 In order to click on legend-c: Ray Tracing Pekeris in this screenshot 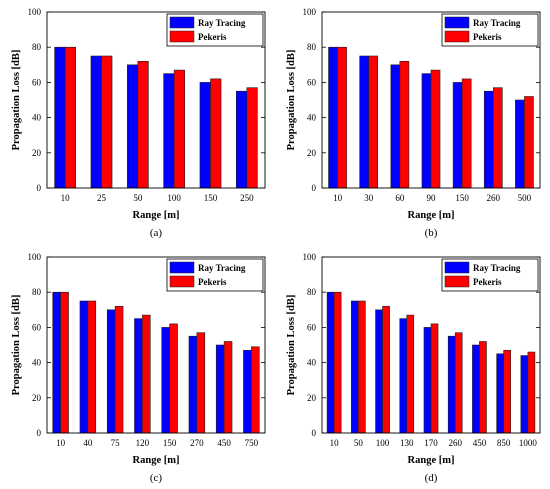, I will do `click(215, 275)`.